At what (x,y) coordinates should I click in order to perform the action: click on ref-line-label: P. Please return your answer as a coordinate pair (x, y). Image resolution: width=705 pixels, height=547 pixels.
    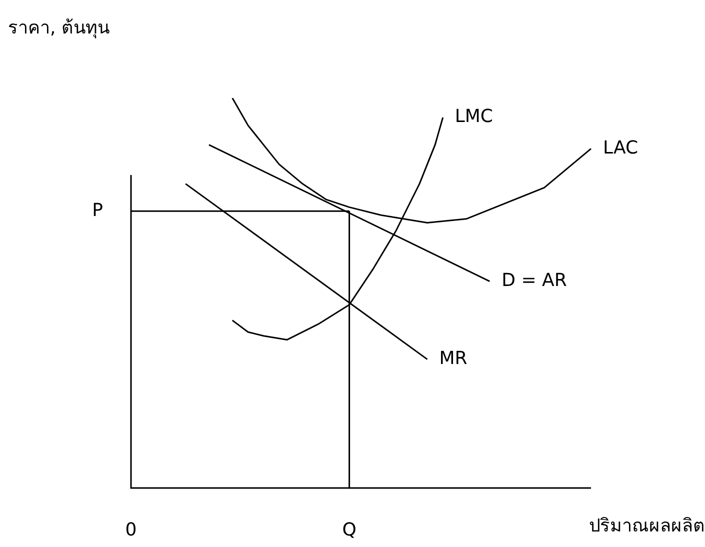
    Looking at the image, I should click on (98, 210).